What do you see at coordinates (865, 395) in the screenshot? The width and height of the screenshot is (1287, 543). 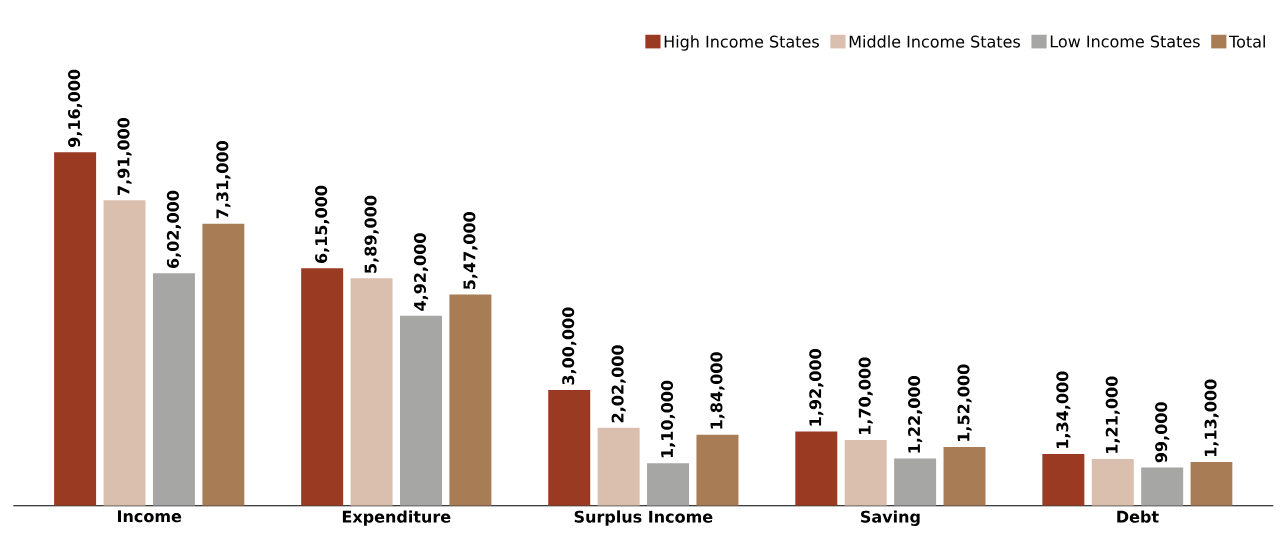 I see `data-label: 1,70,000` at bounding box center [865, 395].